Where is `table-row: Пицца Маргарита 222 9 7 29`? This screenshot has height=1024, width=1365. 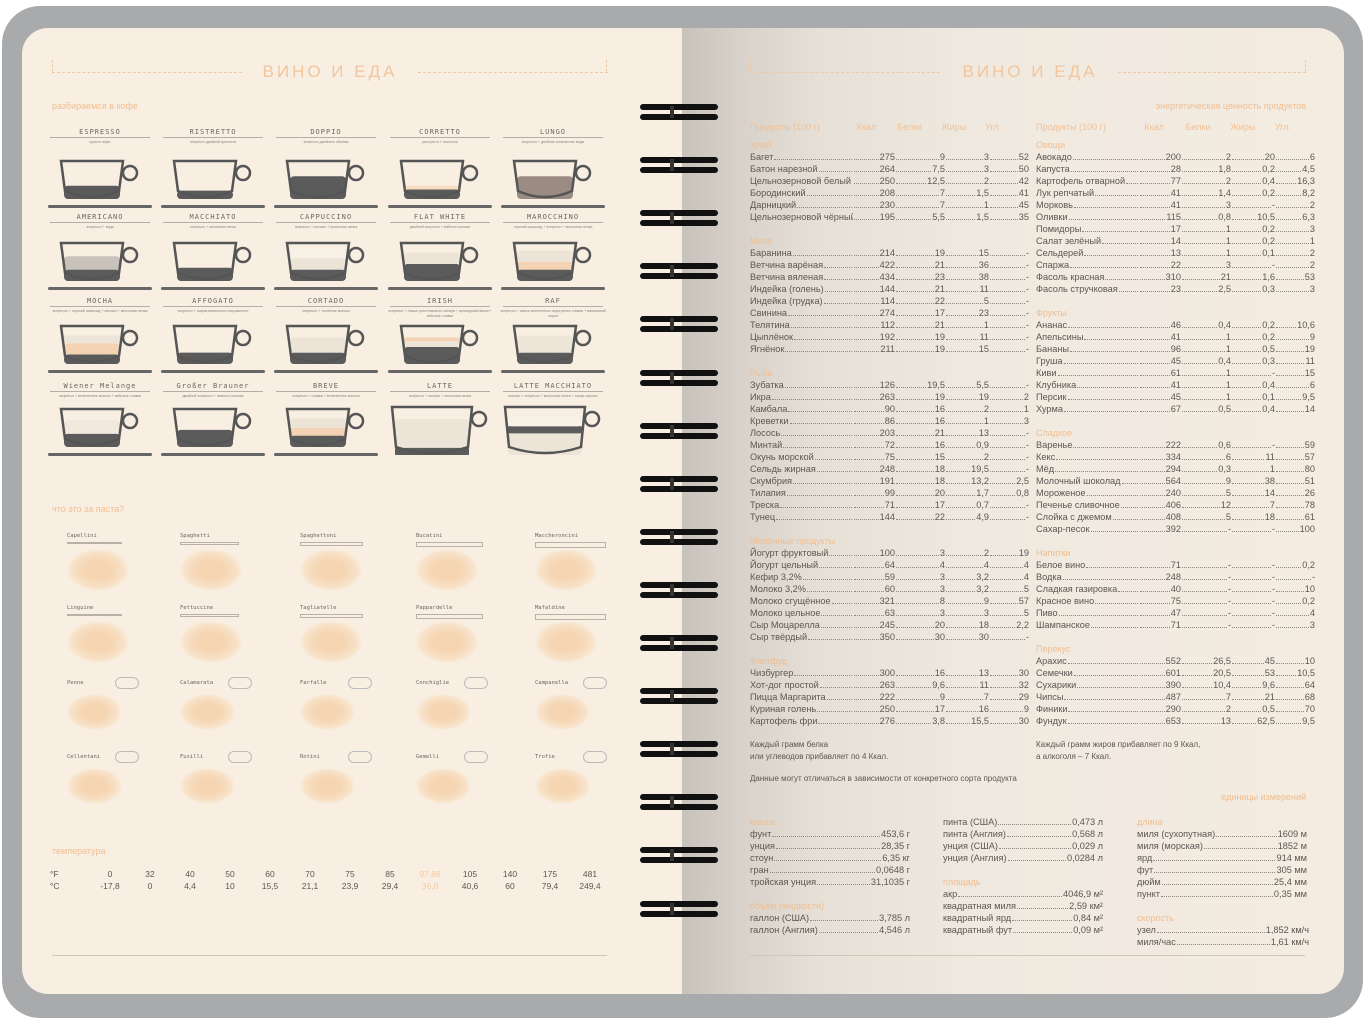 table-row: Пицца Маргарита 222 9 7 29 is located at coordinates (889, 697).